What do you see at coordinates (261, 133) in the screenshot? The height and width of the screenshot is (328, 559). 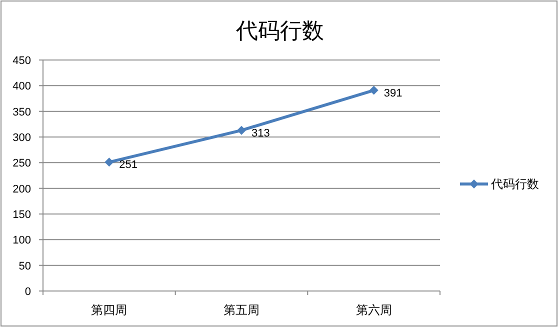 I see `data-label: 313` at bounding box center [261, 133].